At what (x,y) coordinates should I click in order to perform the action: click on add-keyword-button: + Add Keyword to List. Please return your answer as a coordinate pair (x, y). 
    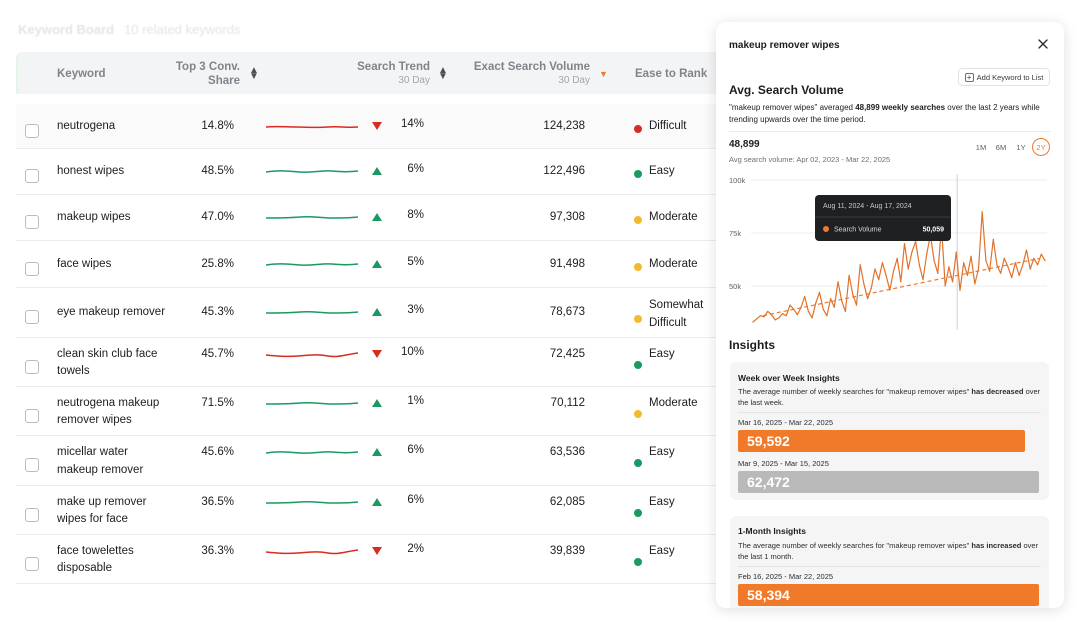
    Looking at the image, I should click on (1004, 77).